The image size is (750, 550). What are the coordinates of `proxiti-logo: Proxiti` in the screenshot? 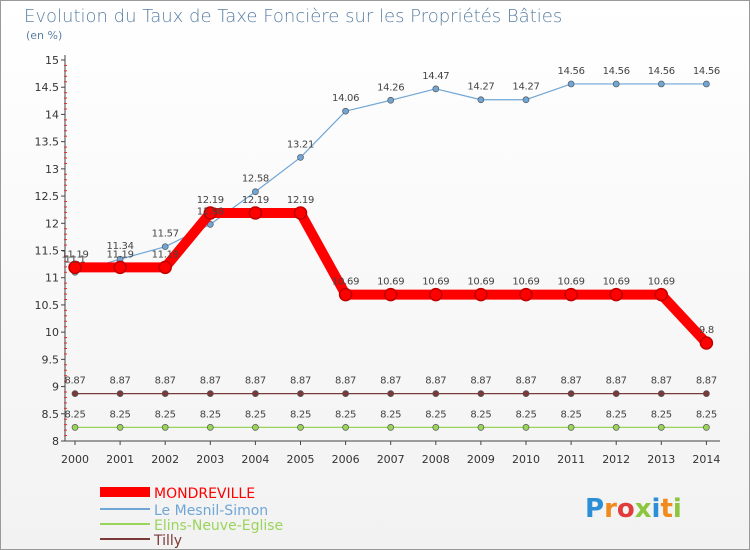 It's located at (633, 509).